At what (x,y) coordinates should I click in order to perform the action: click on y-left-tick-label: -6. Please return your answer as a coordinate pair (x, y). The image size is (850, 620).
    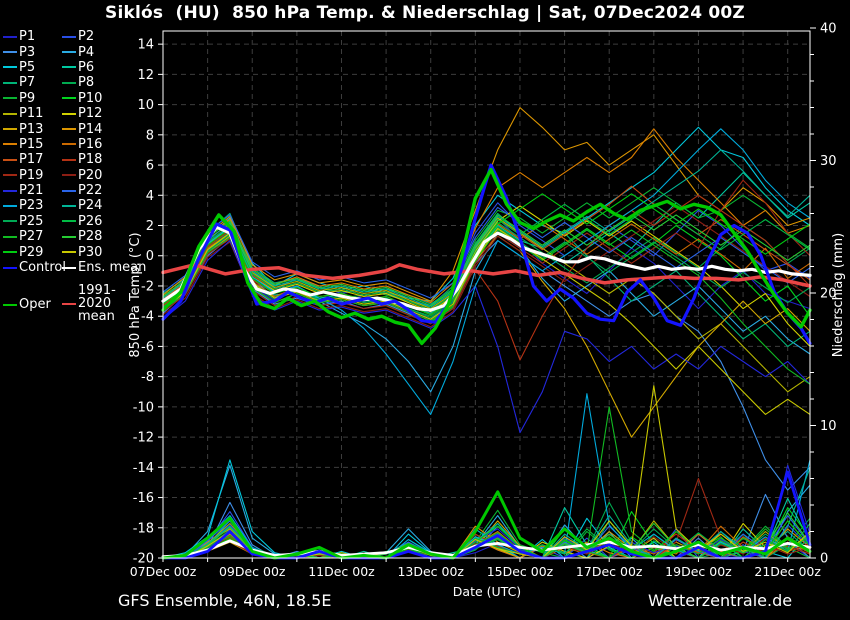
    Looking at the image, I should click on (147, 347).